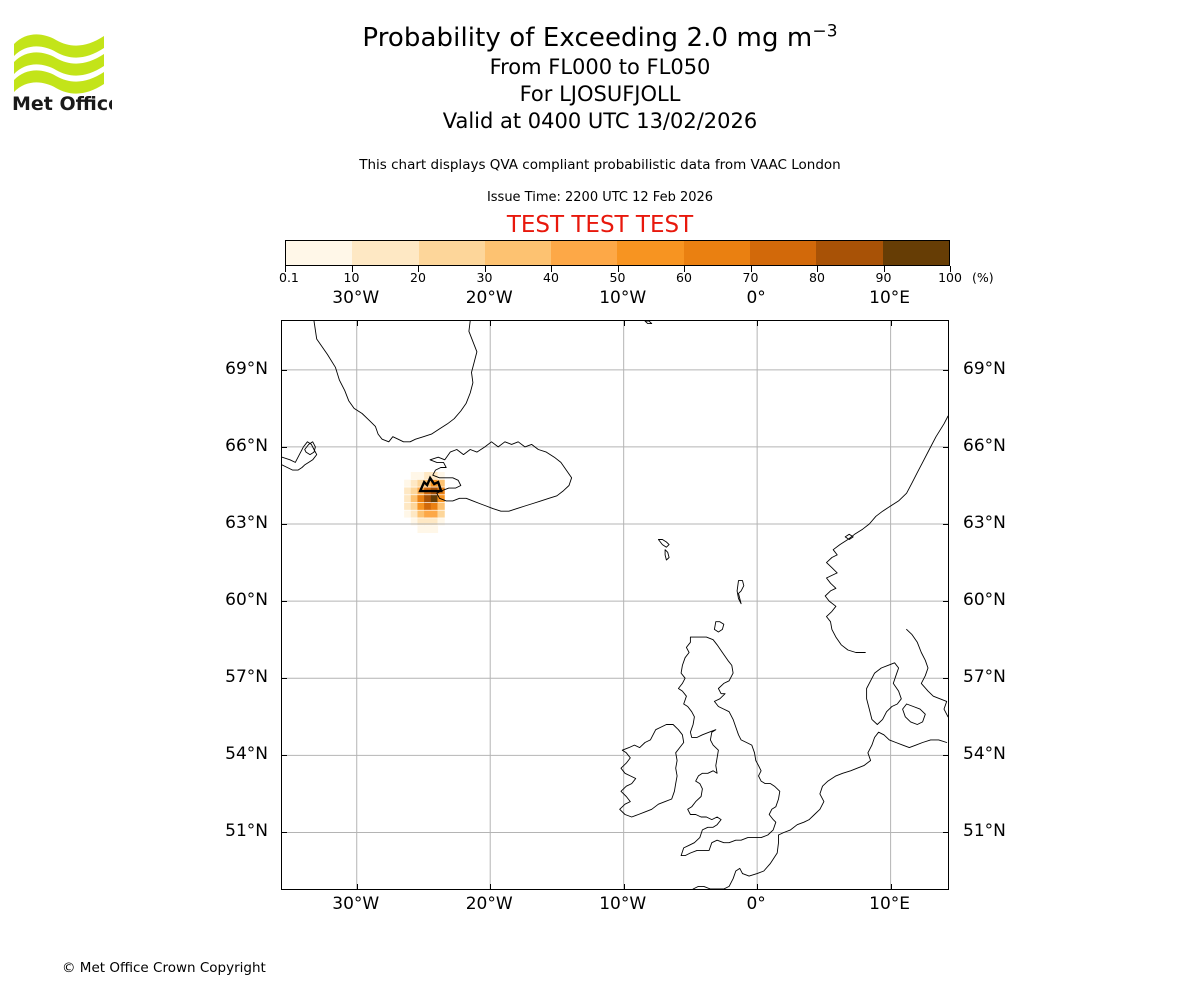  I want to click on coastline-sweden-s, so click(927, 673).